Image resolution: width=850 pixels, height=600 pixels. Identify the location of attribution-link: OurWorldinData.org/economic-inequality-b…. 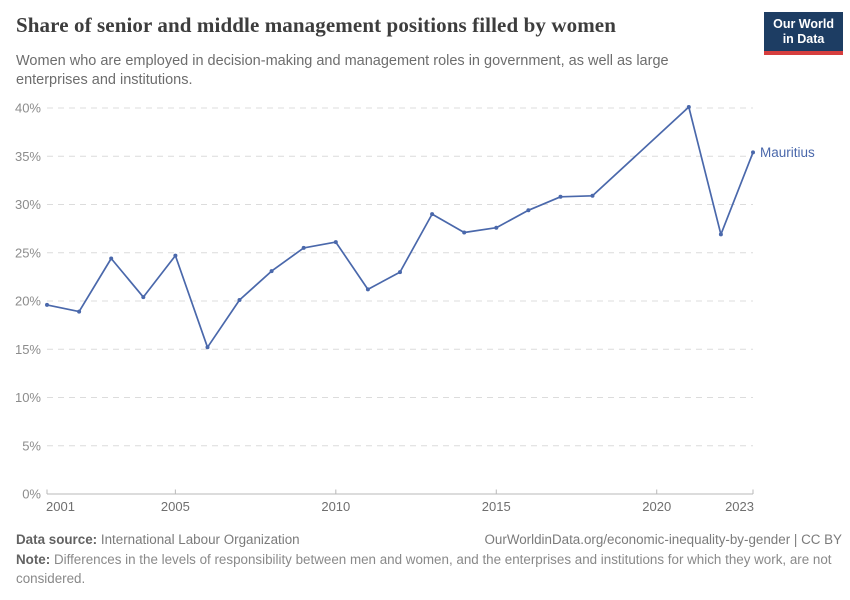
(663, 539).